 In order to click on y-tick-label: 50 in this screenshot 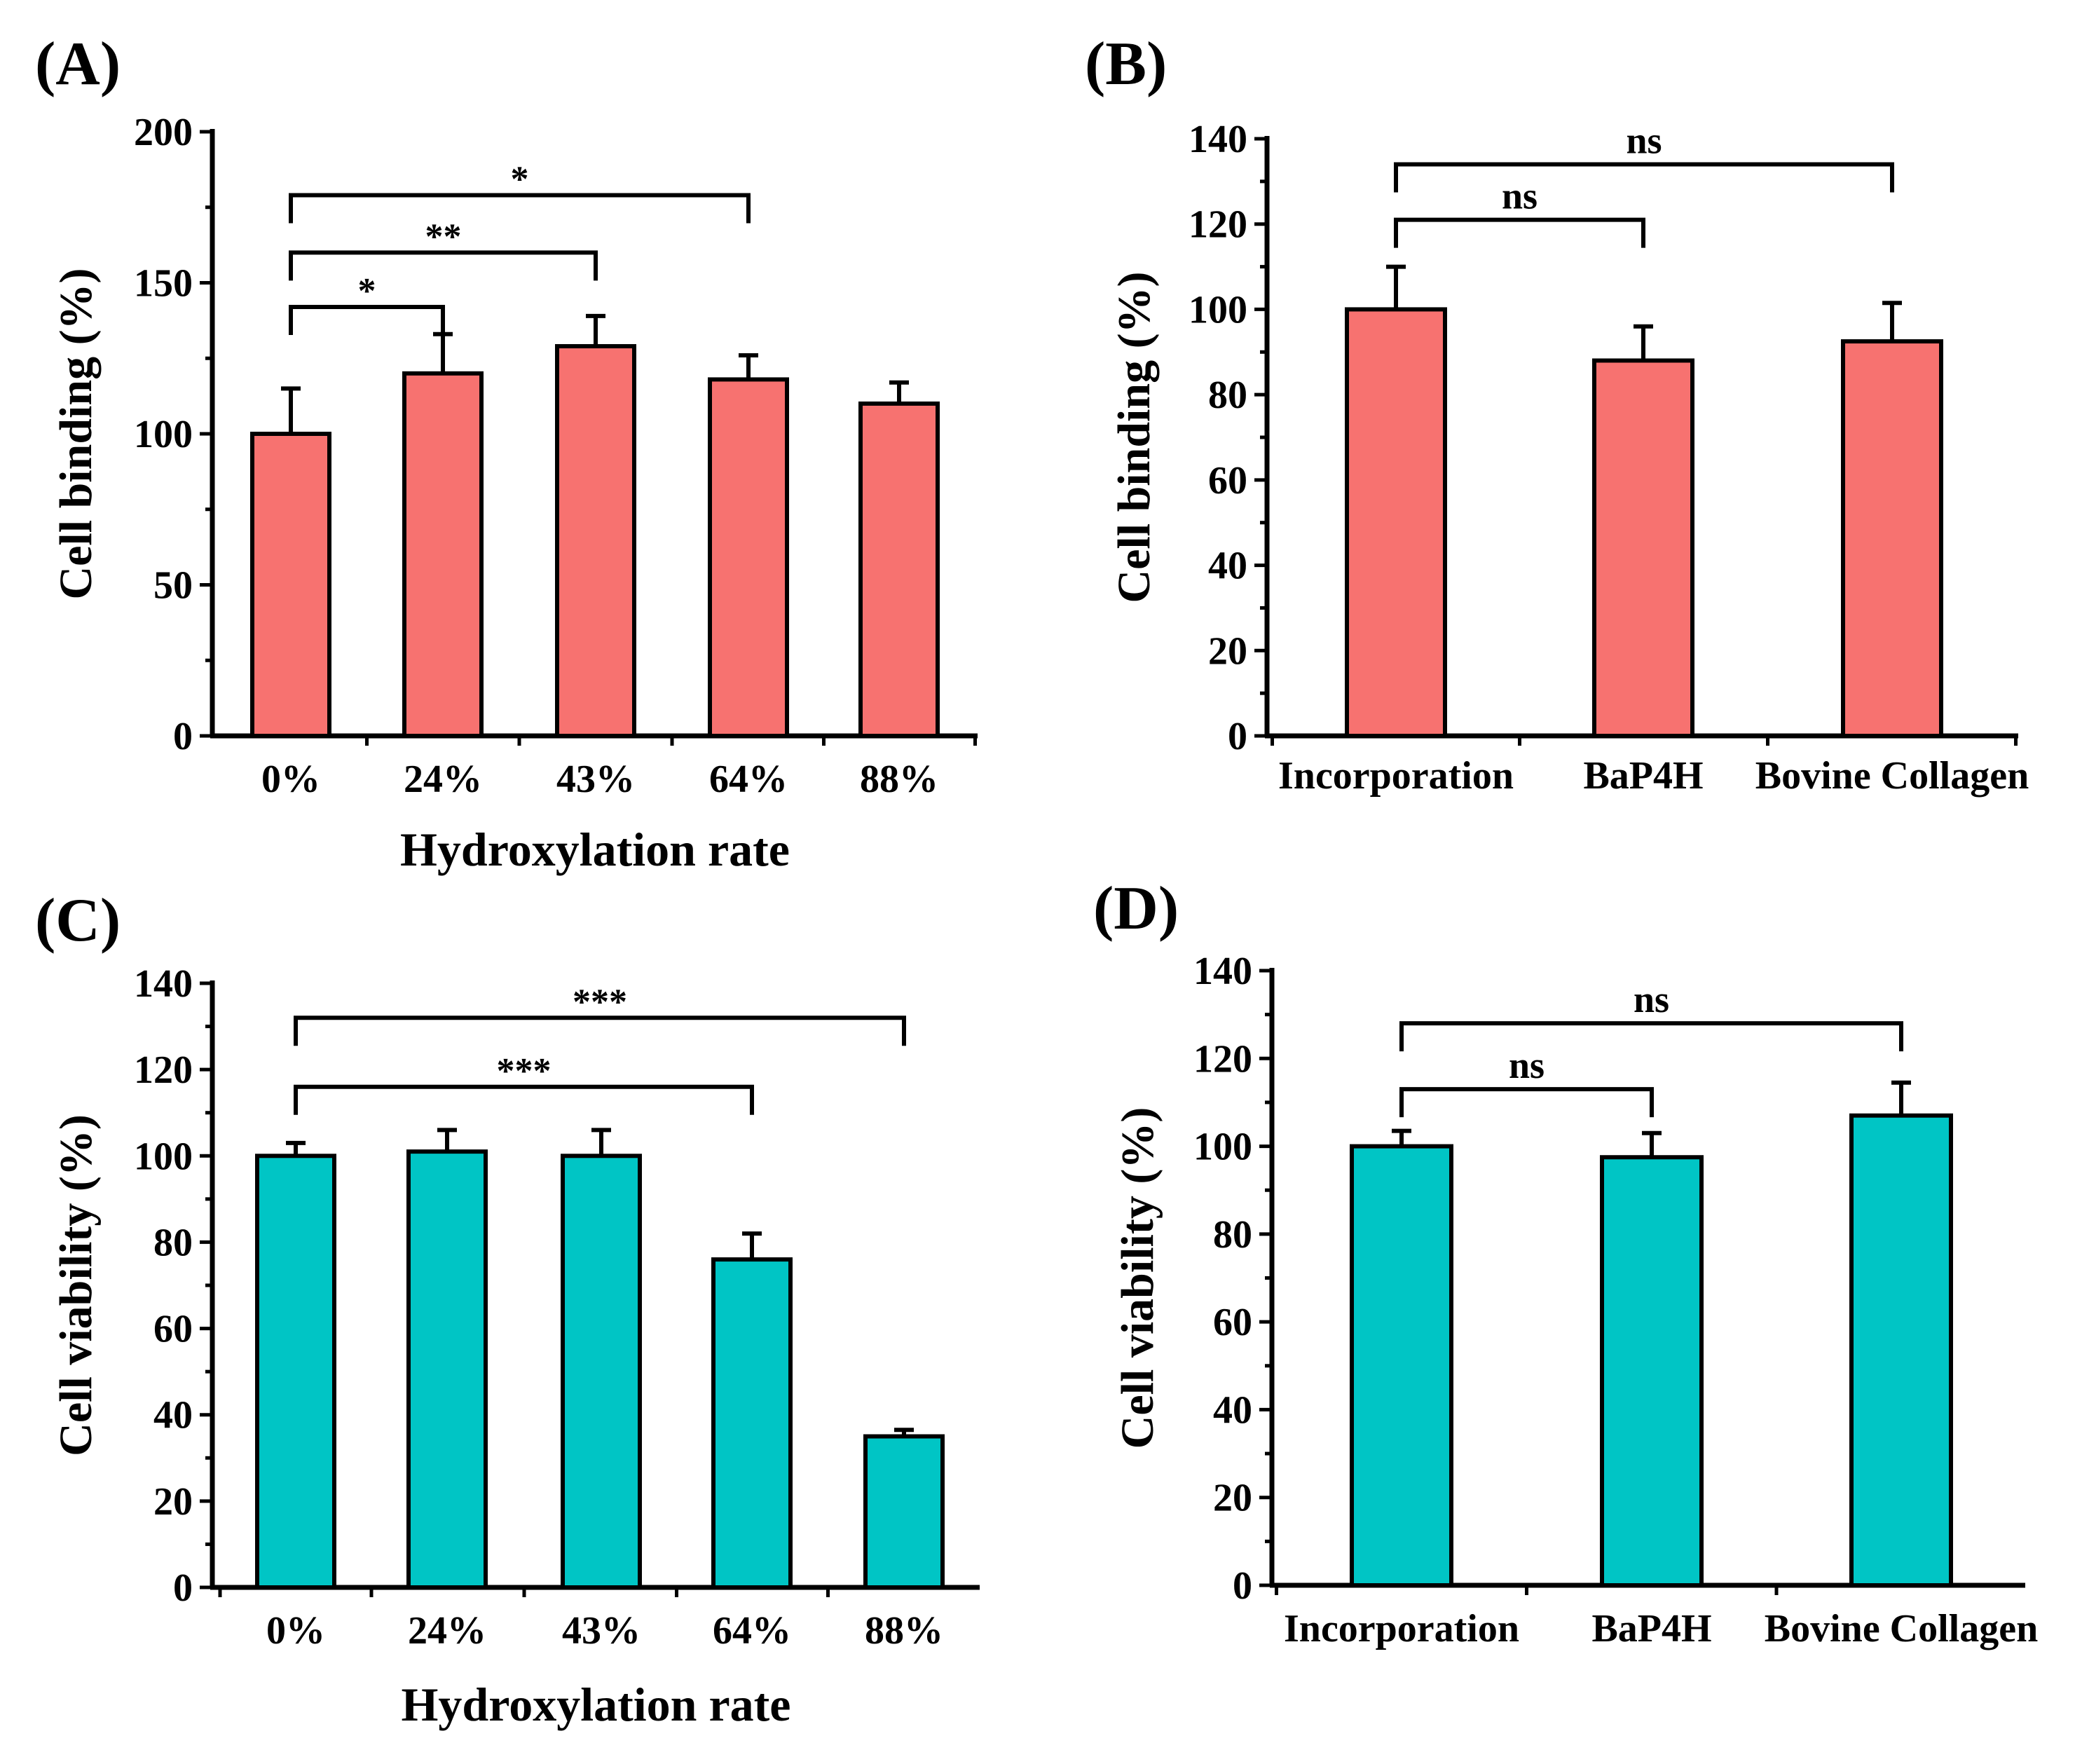, I will do `click(173, 586)`.